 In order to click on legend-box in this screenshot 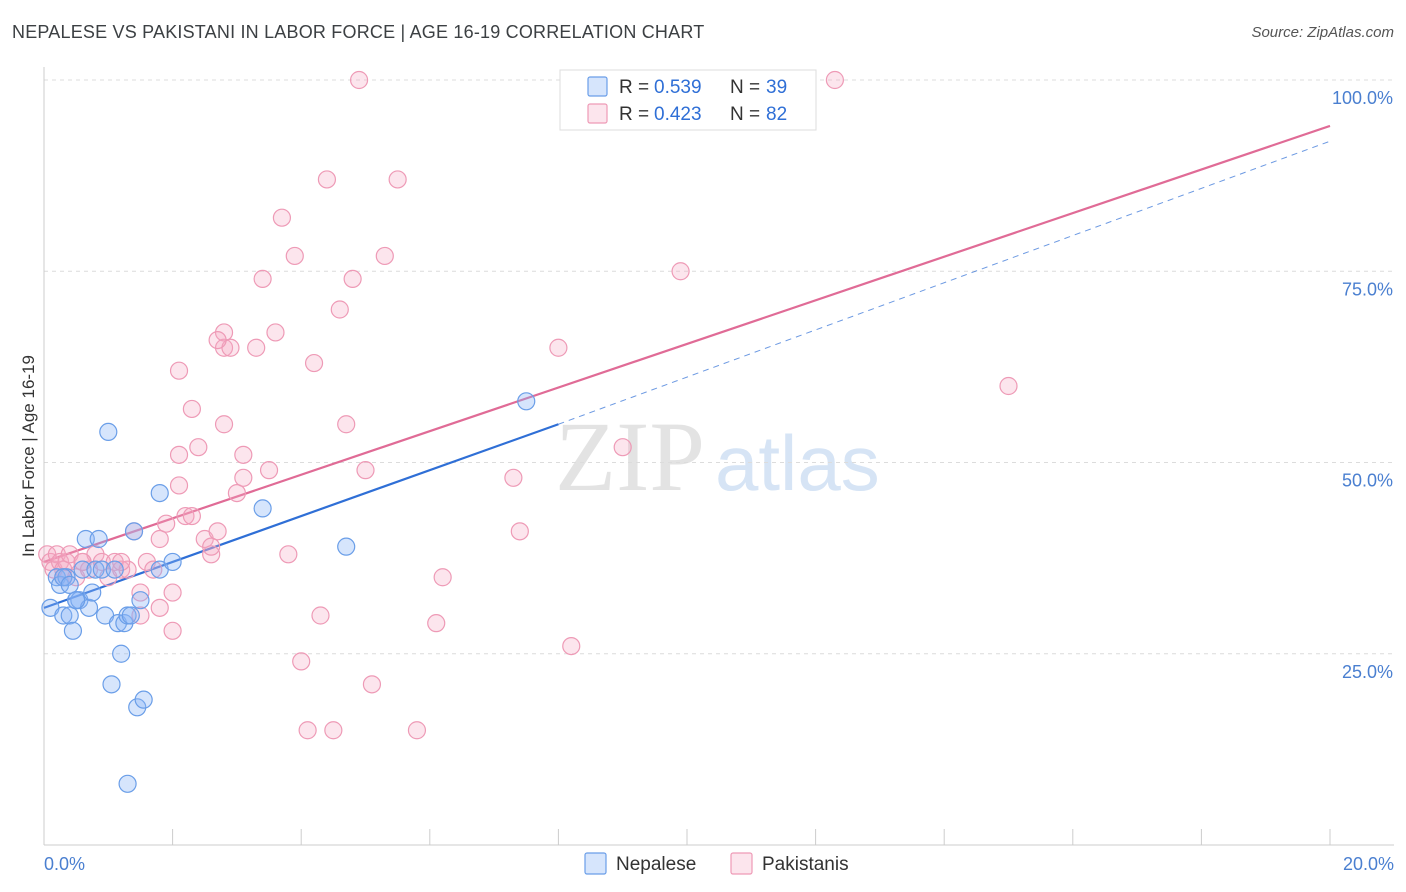, I will do `click(688, 100)`.